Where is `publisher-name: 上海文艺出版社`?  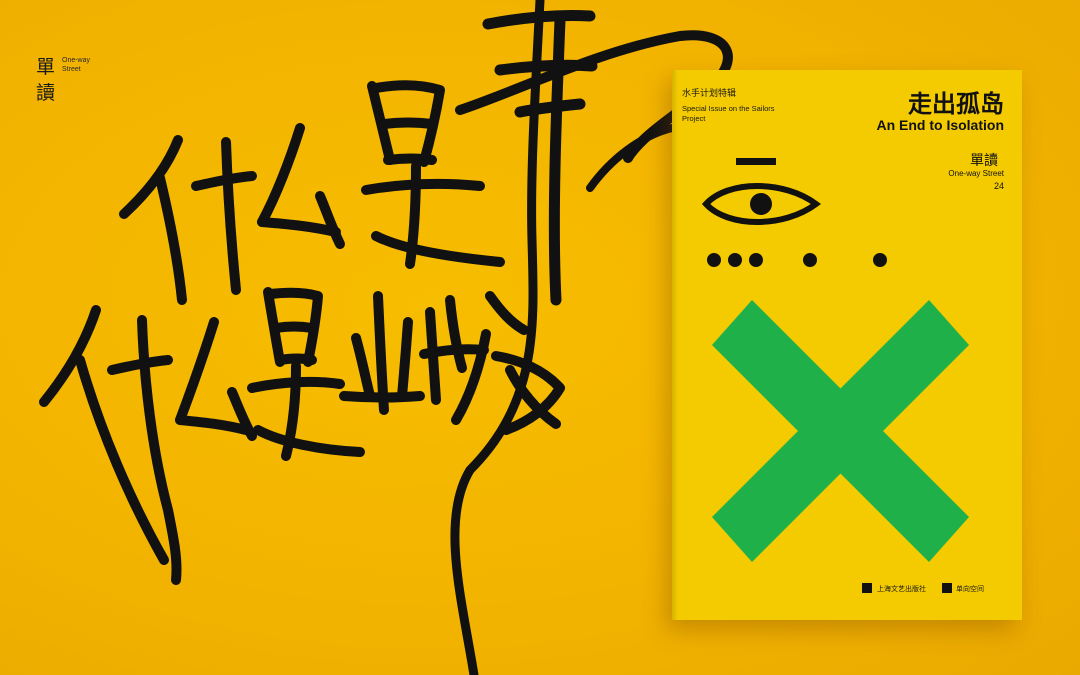 publisher-name: 上海文艺出版社 is located at coordinates (901, 589).